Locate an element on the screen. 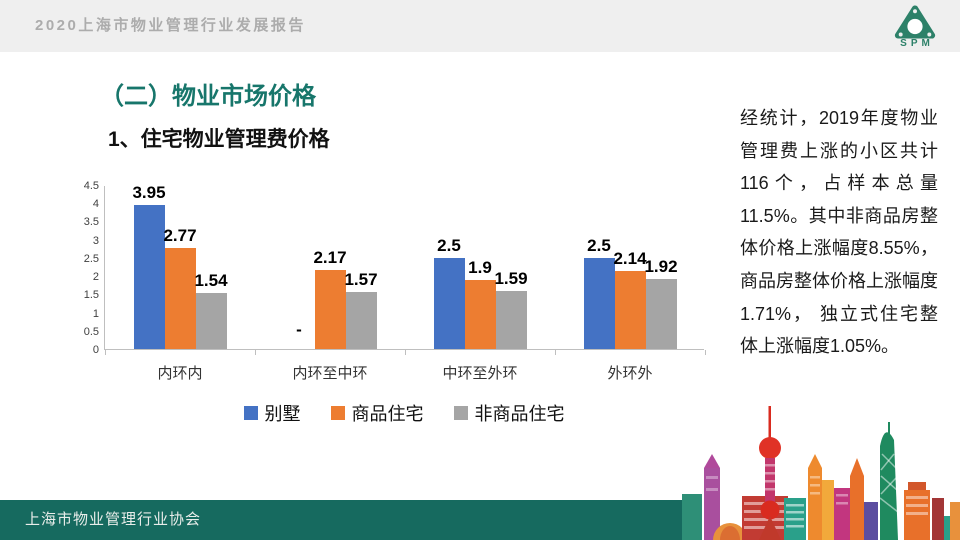 Image resolution: width=960 pixels, height=540 pixels. bar-value-label: 1.57 is located at coordinates (361, 279).